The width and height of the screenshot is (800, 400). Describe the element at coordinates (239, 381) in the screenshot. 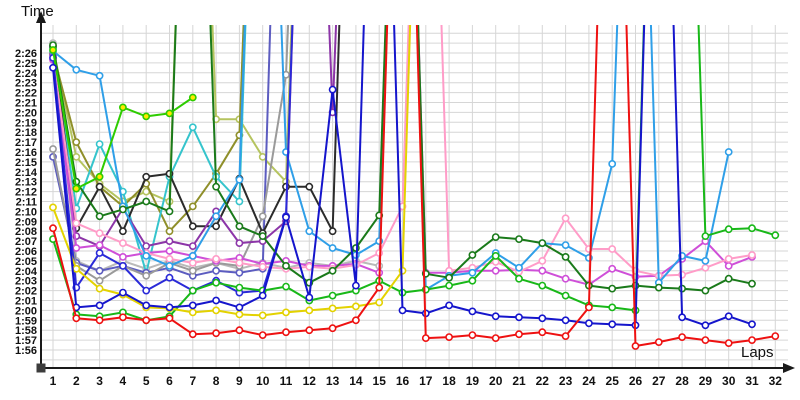

I see `x-tick-label: 9` at that location.